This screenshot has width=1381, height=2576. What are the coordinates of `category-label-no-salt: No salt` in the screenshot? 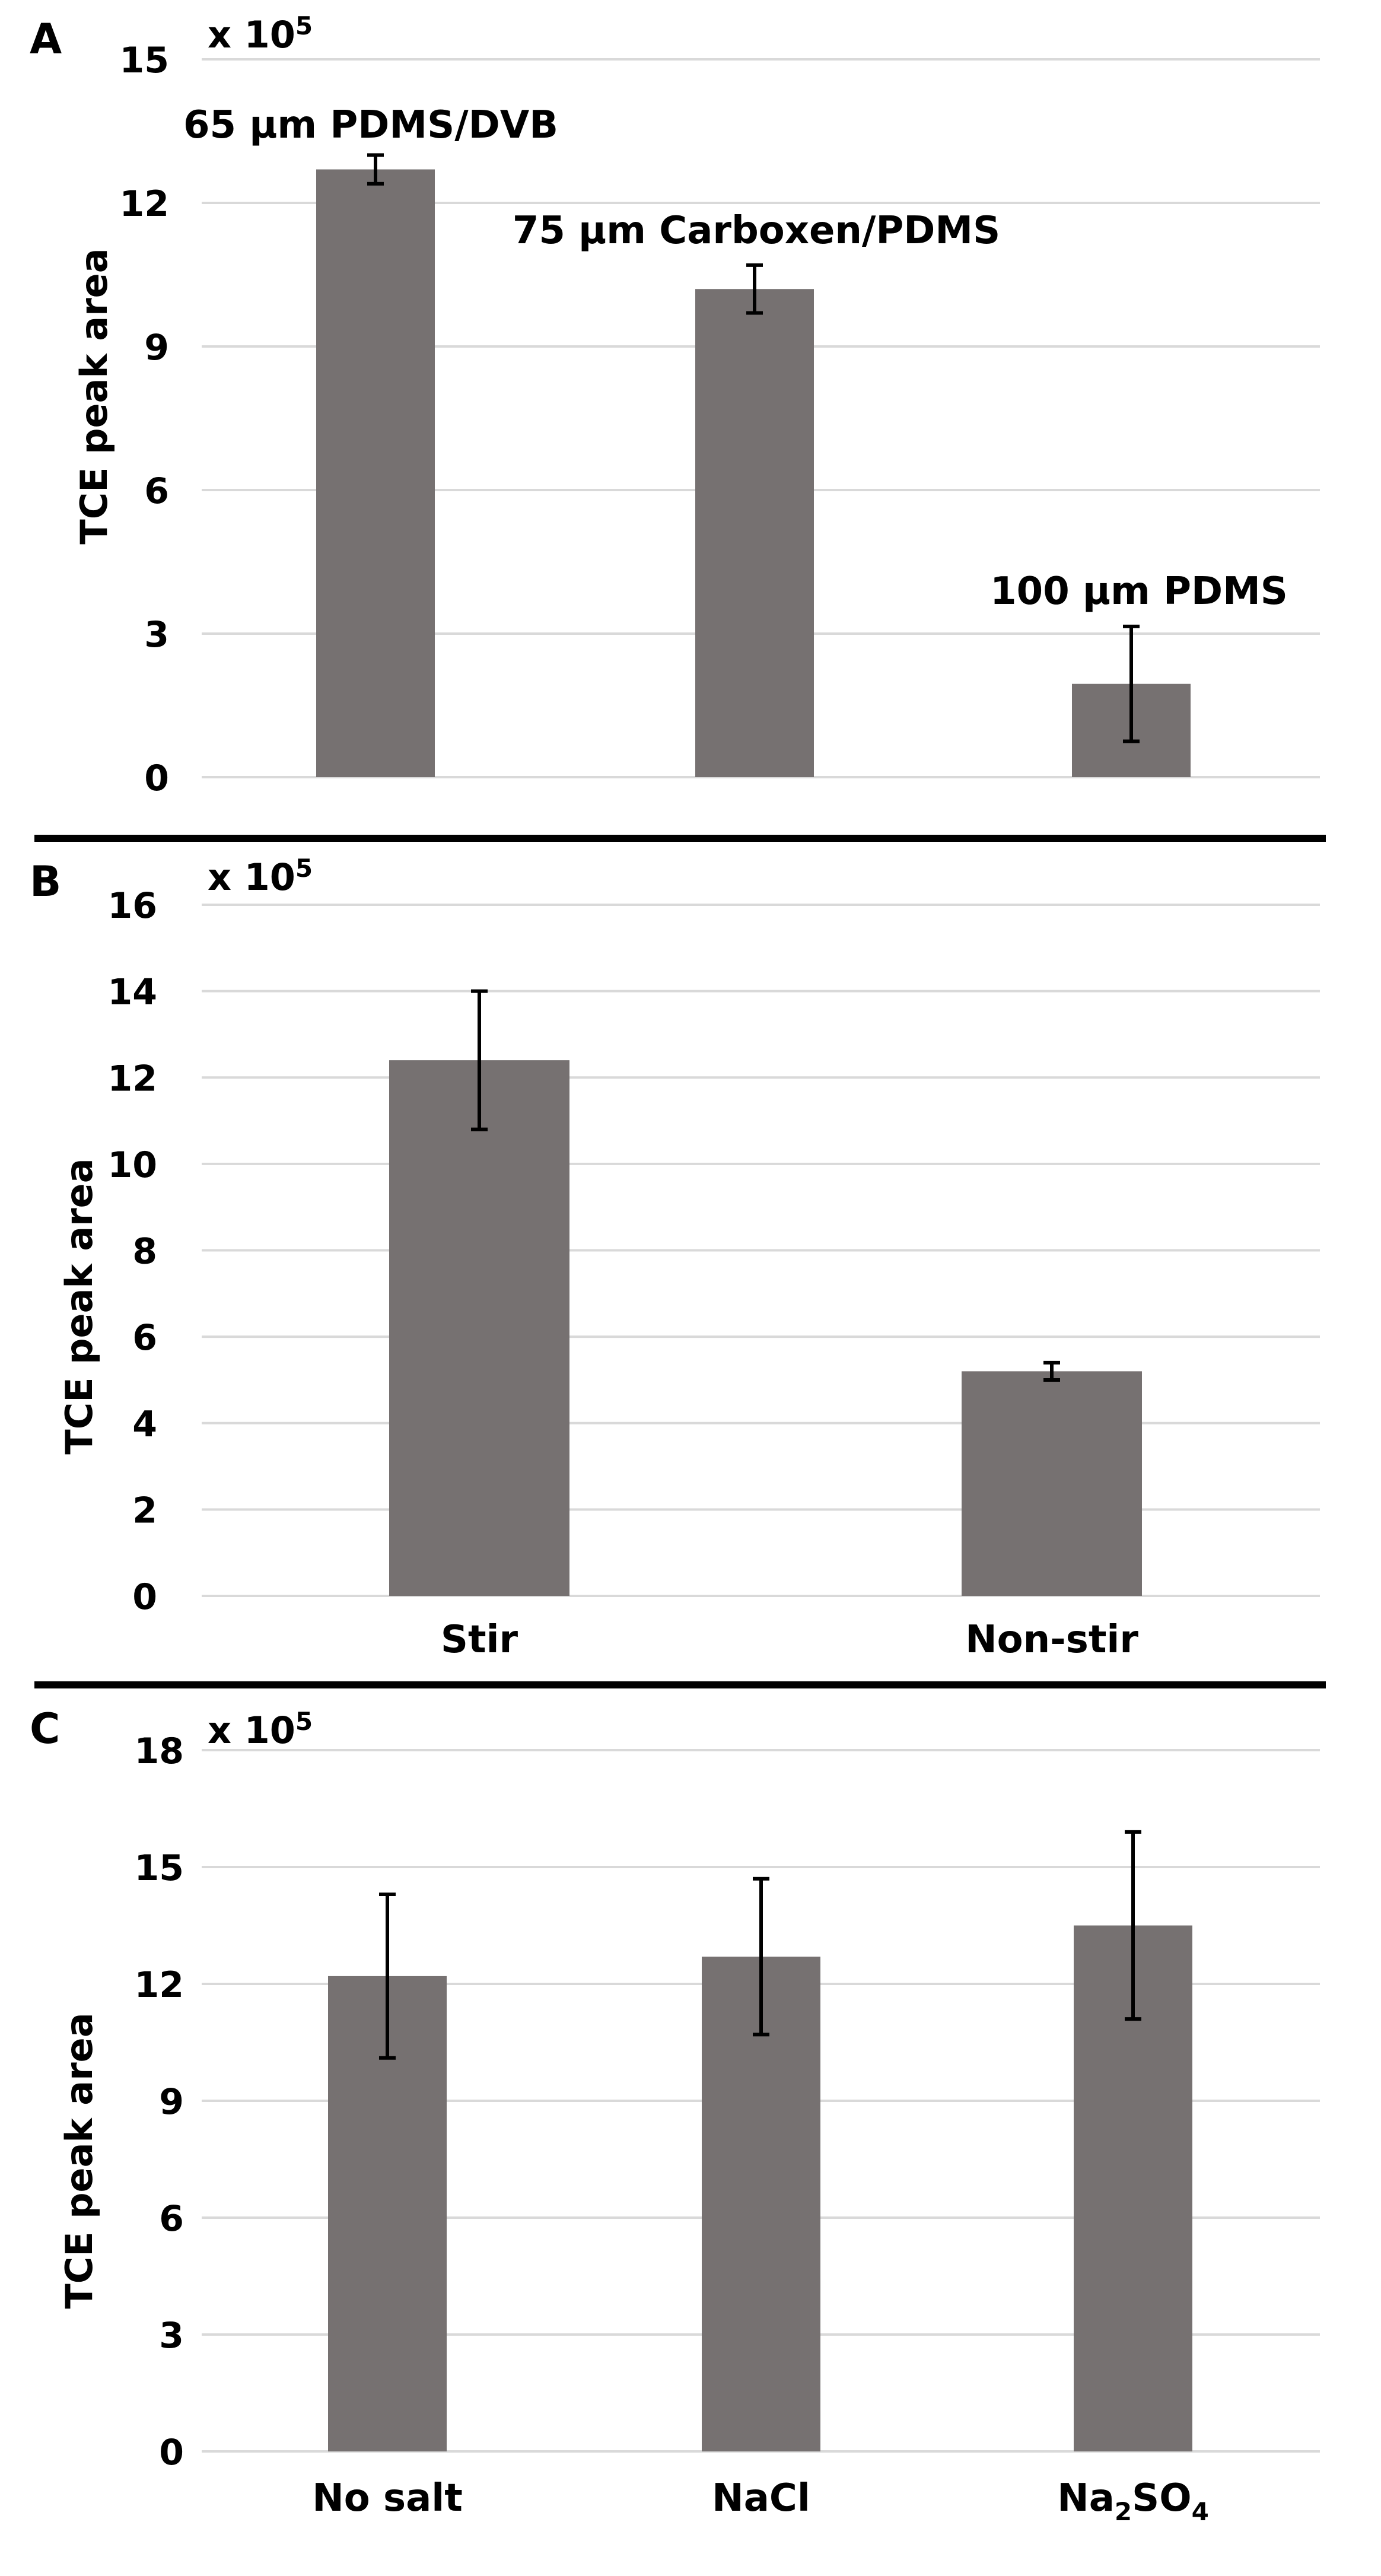 It's located at (387, 2498).